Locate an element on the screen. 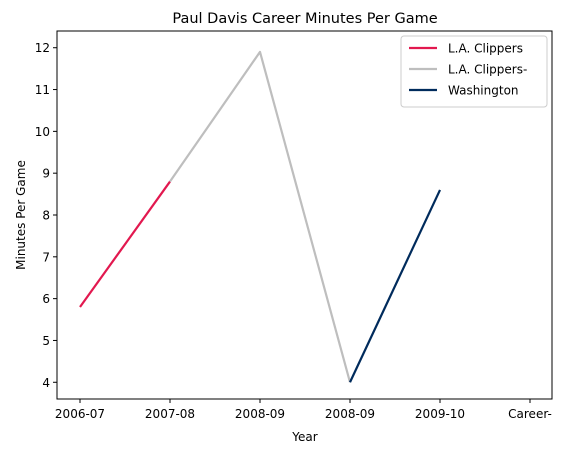 This screenshot has height=453, width=566. y-tick-label: 11 is located at coordinates (42, 90).